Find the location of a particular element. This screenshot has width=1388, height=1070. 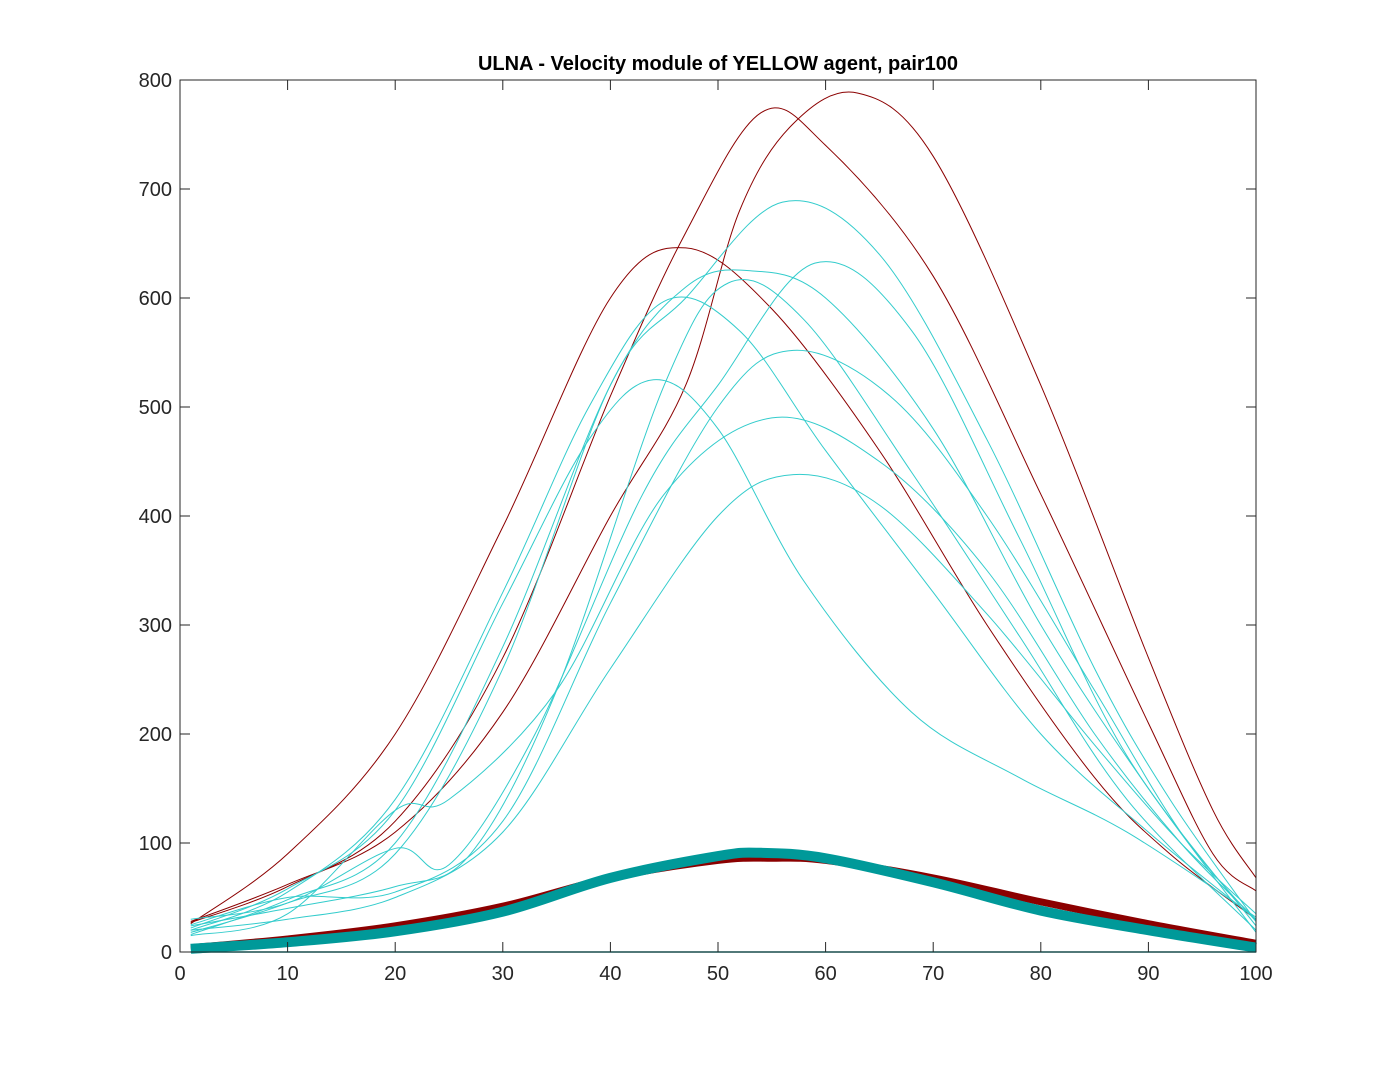

x-tick-label: 0 is located at coordinates (179, 974).